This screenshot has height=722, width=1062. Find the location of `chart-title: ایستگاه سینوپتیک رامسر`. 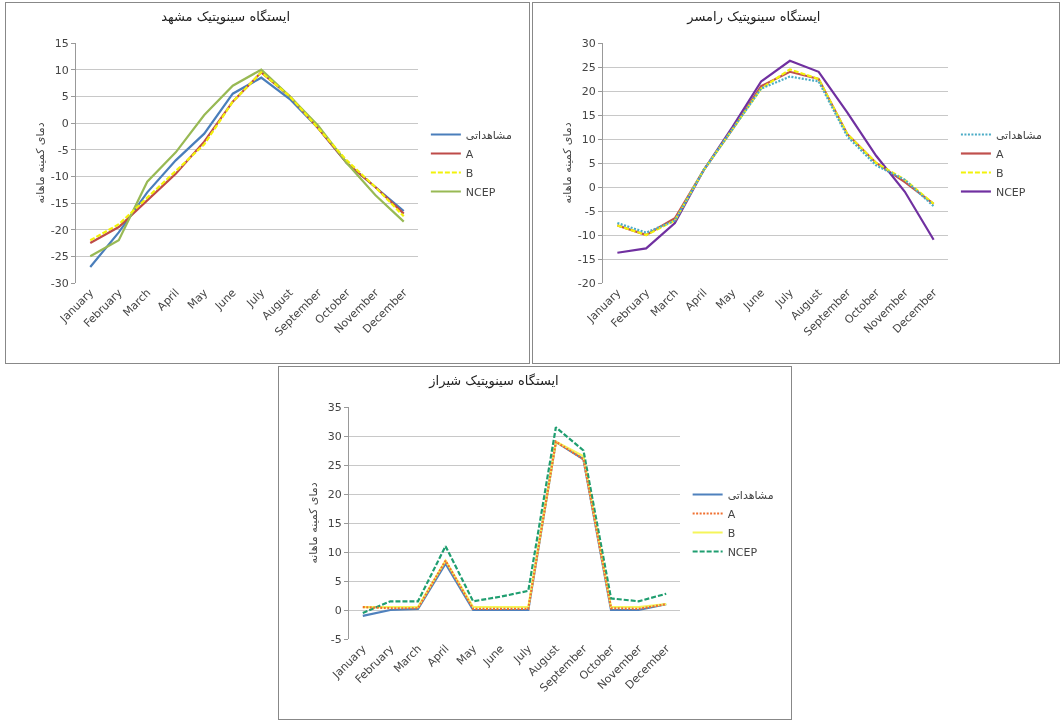

chart-title: ایستگاه سینوپتیک رامسر is located at coordinates (753, 17).